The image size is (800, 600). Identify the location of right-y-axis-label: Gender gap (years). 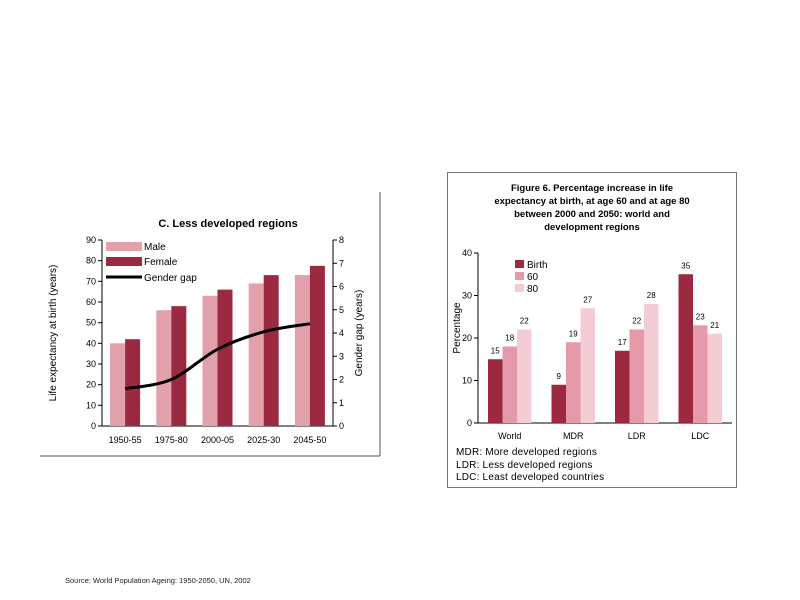
(359, 333).